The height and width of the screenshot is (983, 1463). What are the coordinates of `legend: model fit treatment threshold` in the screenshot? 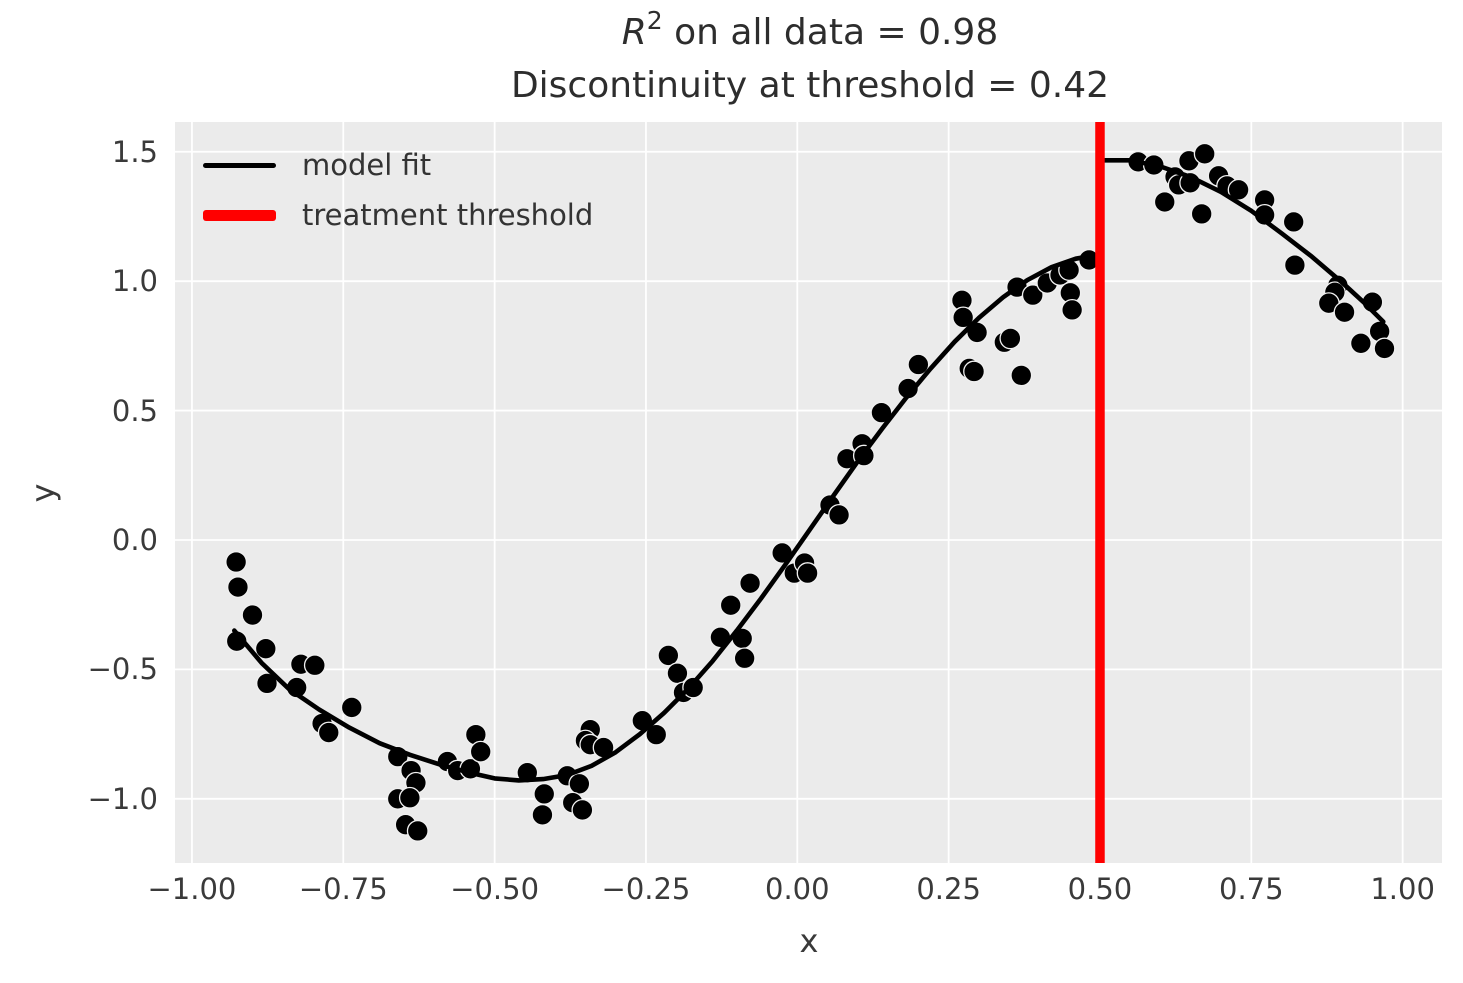 It's located at (398, 190).